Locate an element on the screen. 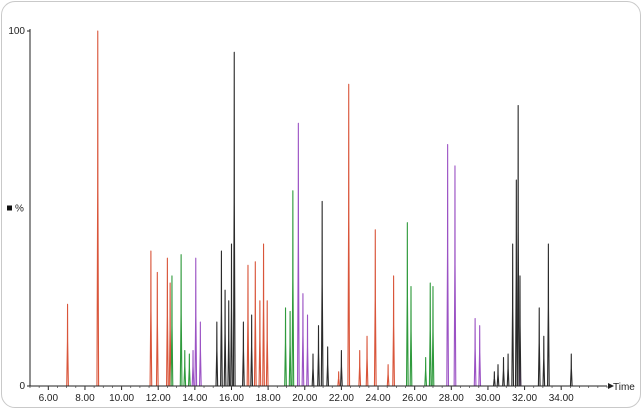  x-tick-label: 24.00 is located at coordinates (378, 398).